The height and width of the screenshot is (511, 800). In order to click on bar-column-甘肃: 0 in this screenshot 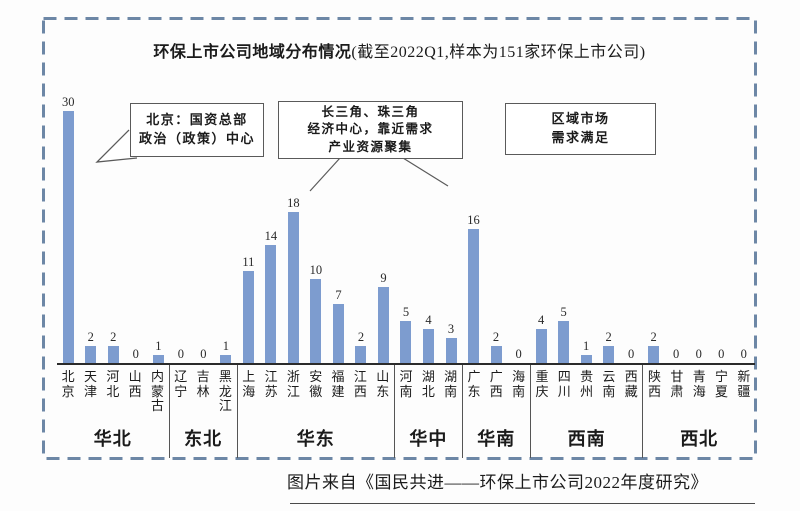, I will do `click(676, 355)`.